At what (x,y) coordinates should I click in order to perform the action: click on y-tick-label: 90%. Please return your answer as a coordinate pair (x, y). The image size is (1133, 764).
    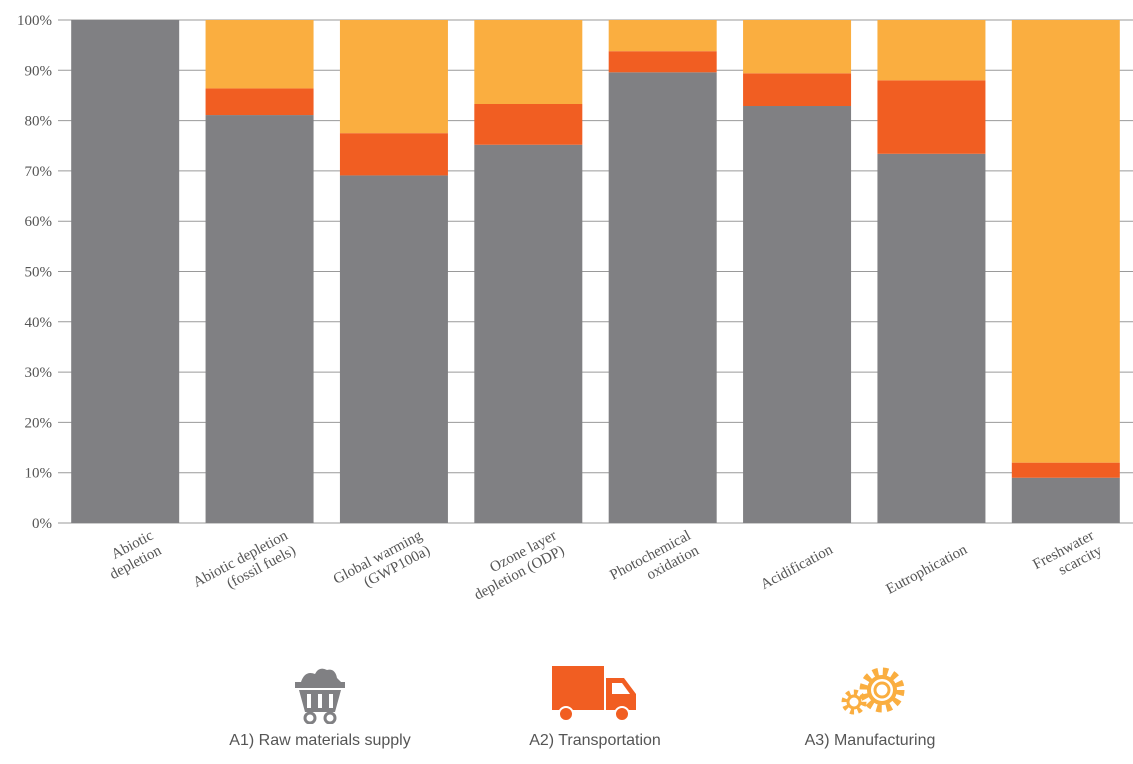
    Looking at the image, I should click on (39, 71).